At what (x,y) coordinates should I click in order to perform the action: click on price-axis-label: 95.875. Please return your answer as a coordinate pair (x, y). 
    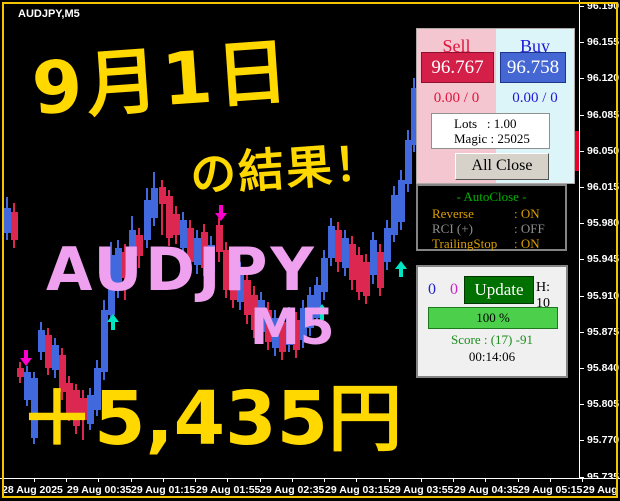
    Looking at the image, I should click on (603, 332).